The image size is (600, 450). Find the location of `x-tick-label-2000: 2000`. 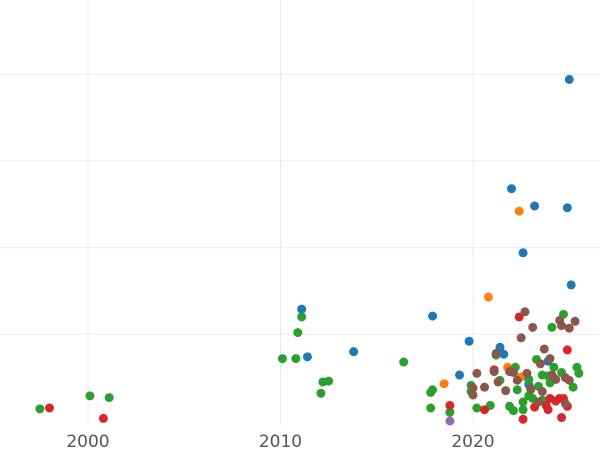

x-tick-label-2000: 2000 is located at coordinates (87, 441).